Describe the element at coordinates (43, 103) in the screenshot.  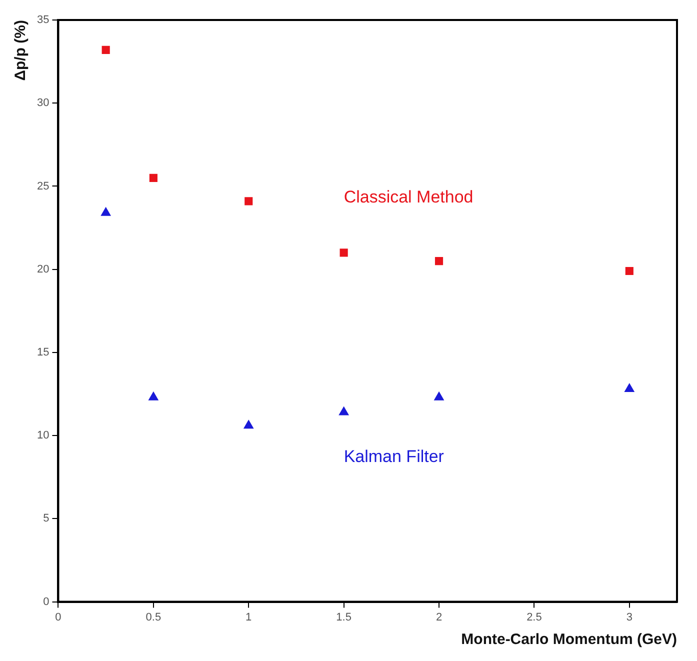
I see `y-tick-label: 30` at that location.